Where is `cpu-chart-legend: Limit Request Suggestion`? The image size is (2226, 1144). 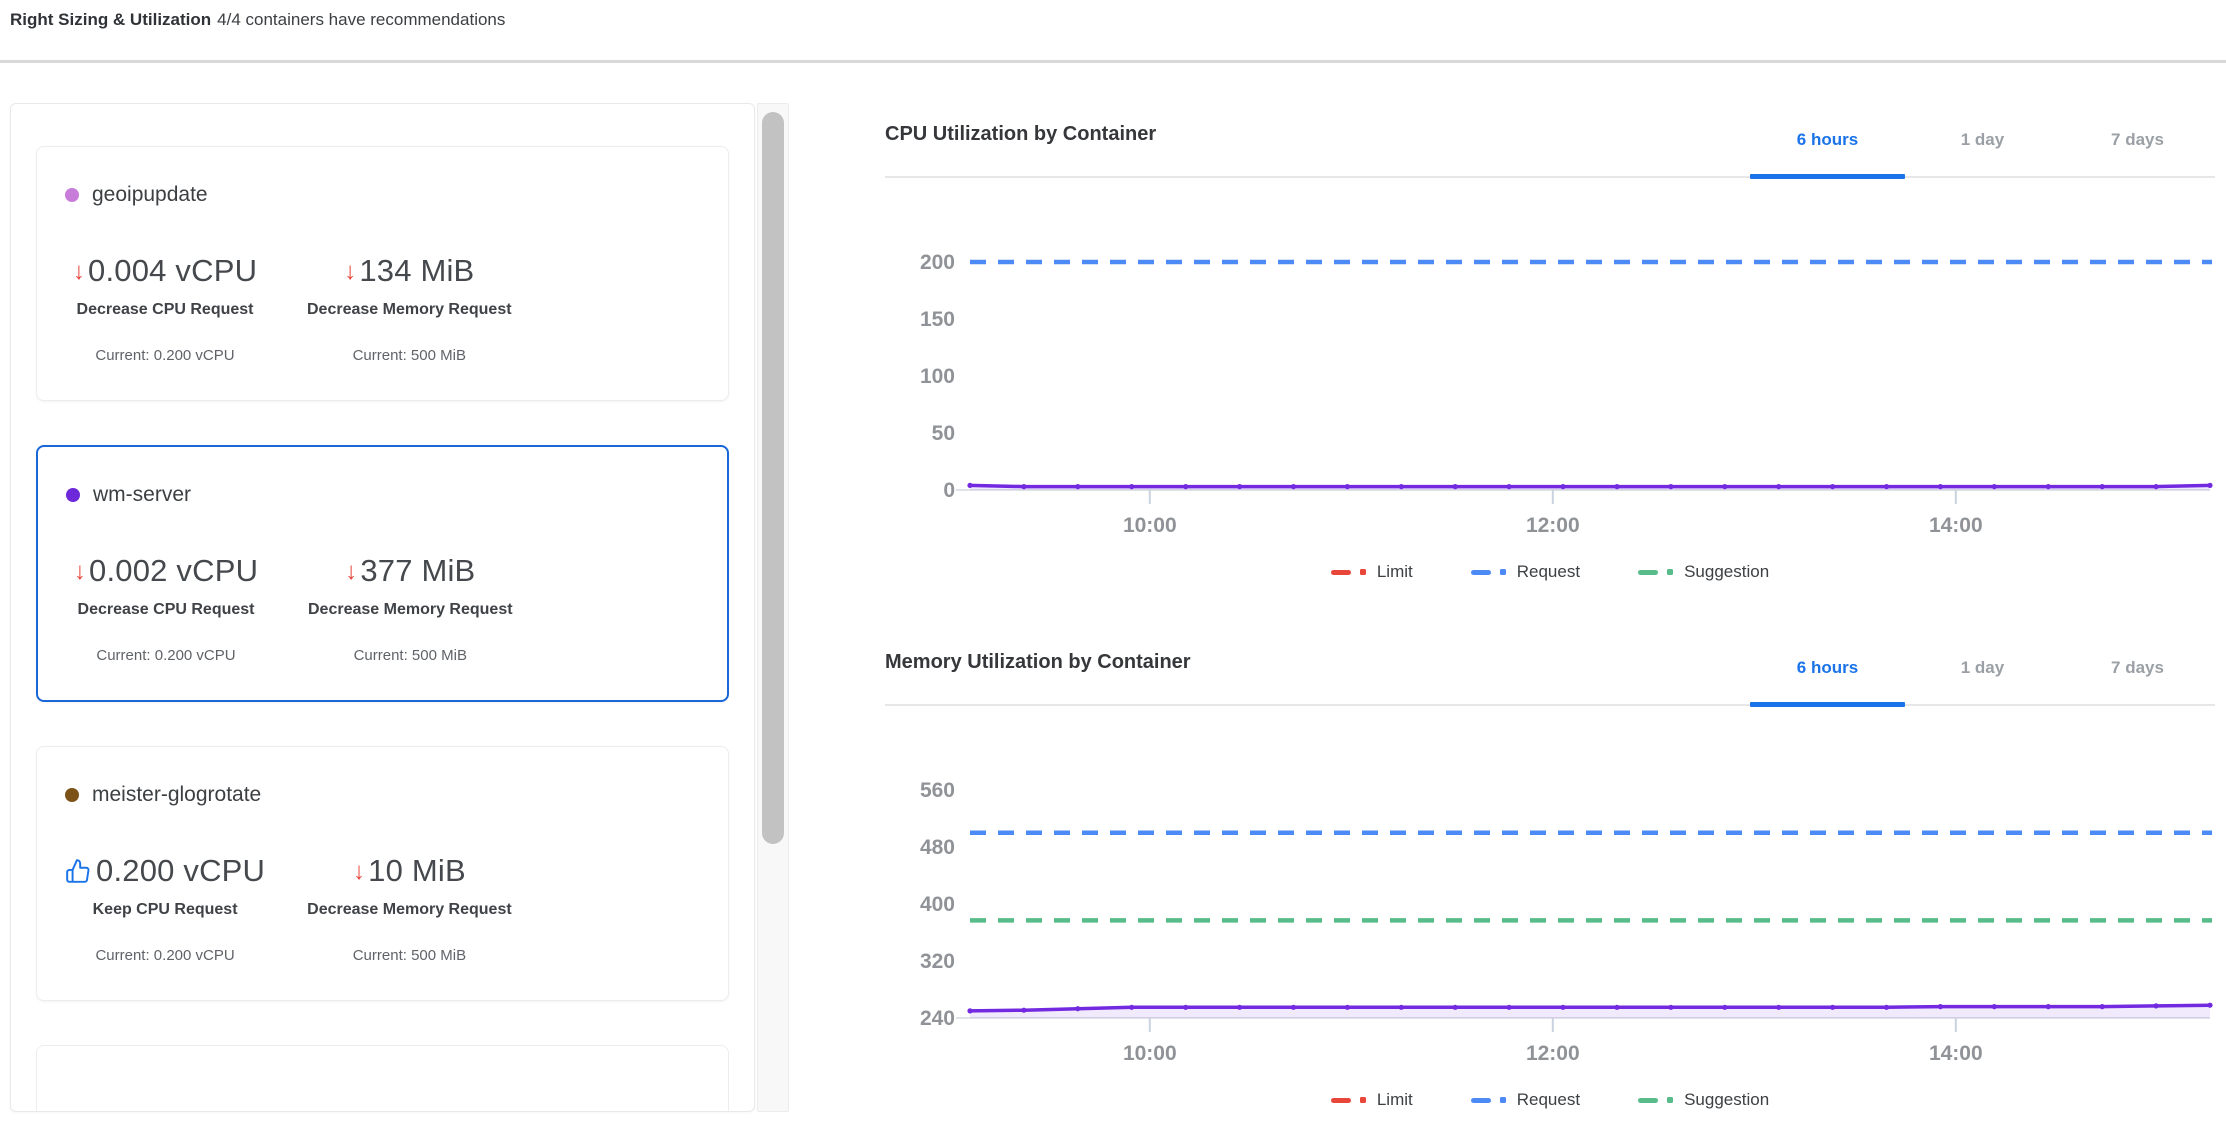 cpu-chart-legend: Limit Request Suggestion is located at coordinates (1550, 572).